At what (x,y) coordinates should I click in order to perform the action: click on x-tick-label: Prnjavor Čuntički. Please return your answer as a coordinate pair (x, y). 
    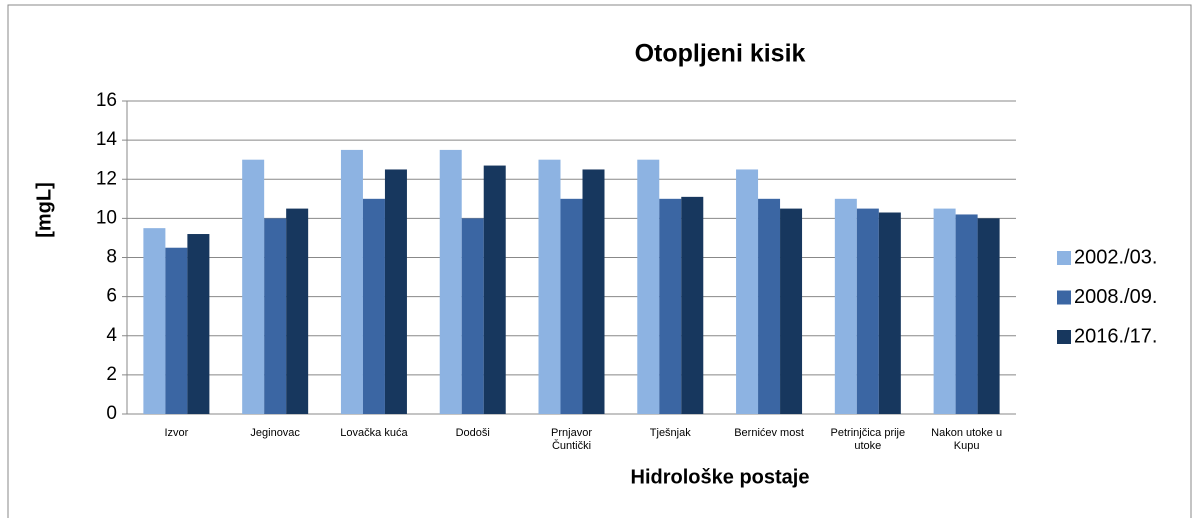
    Looking at the image, I should click on (571, 439).